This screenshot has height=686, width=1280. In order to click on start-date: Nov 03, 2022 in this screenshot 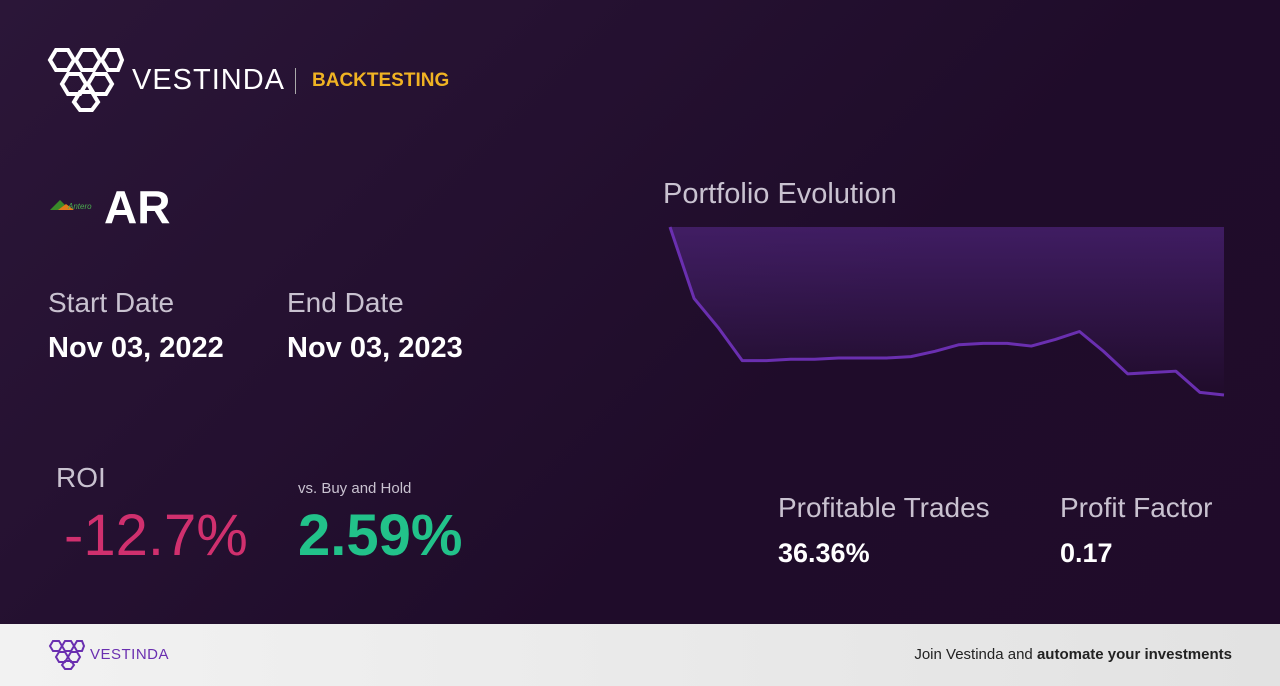, I will do `click(136, 348)`.